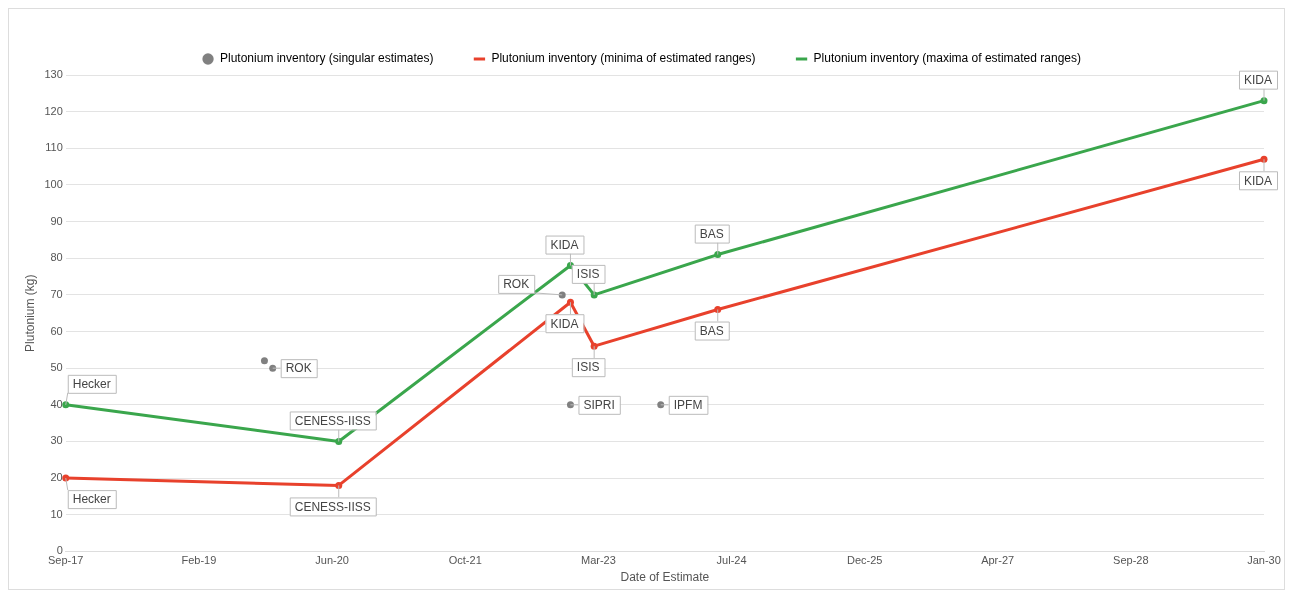 The width and height of the screenshot is (1291, 595). Describe the element at coordinates (865, 560) in the screenshot. I see `x-tick-label: Dec-25` at that location.